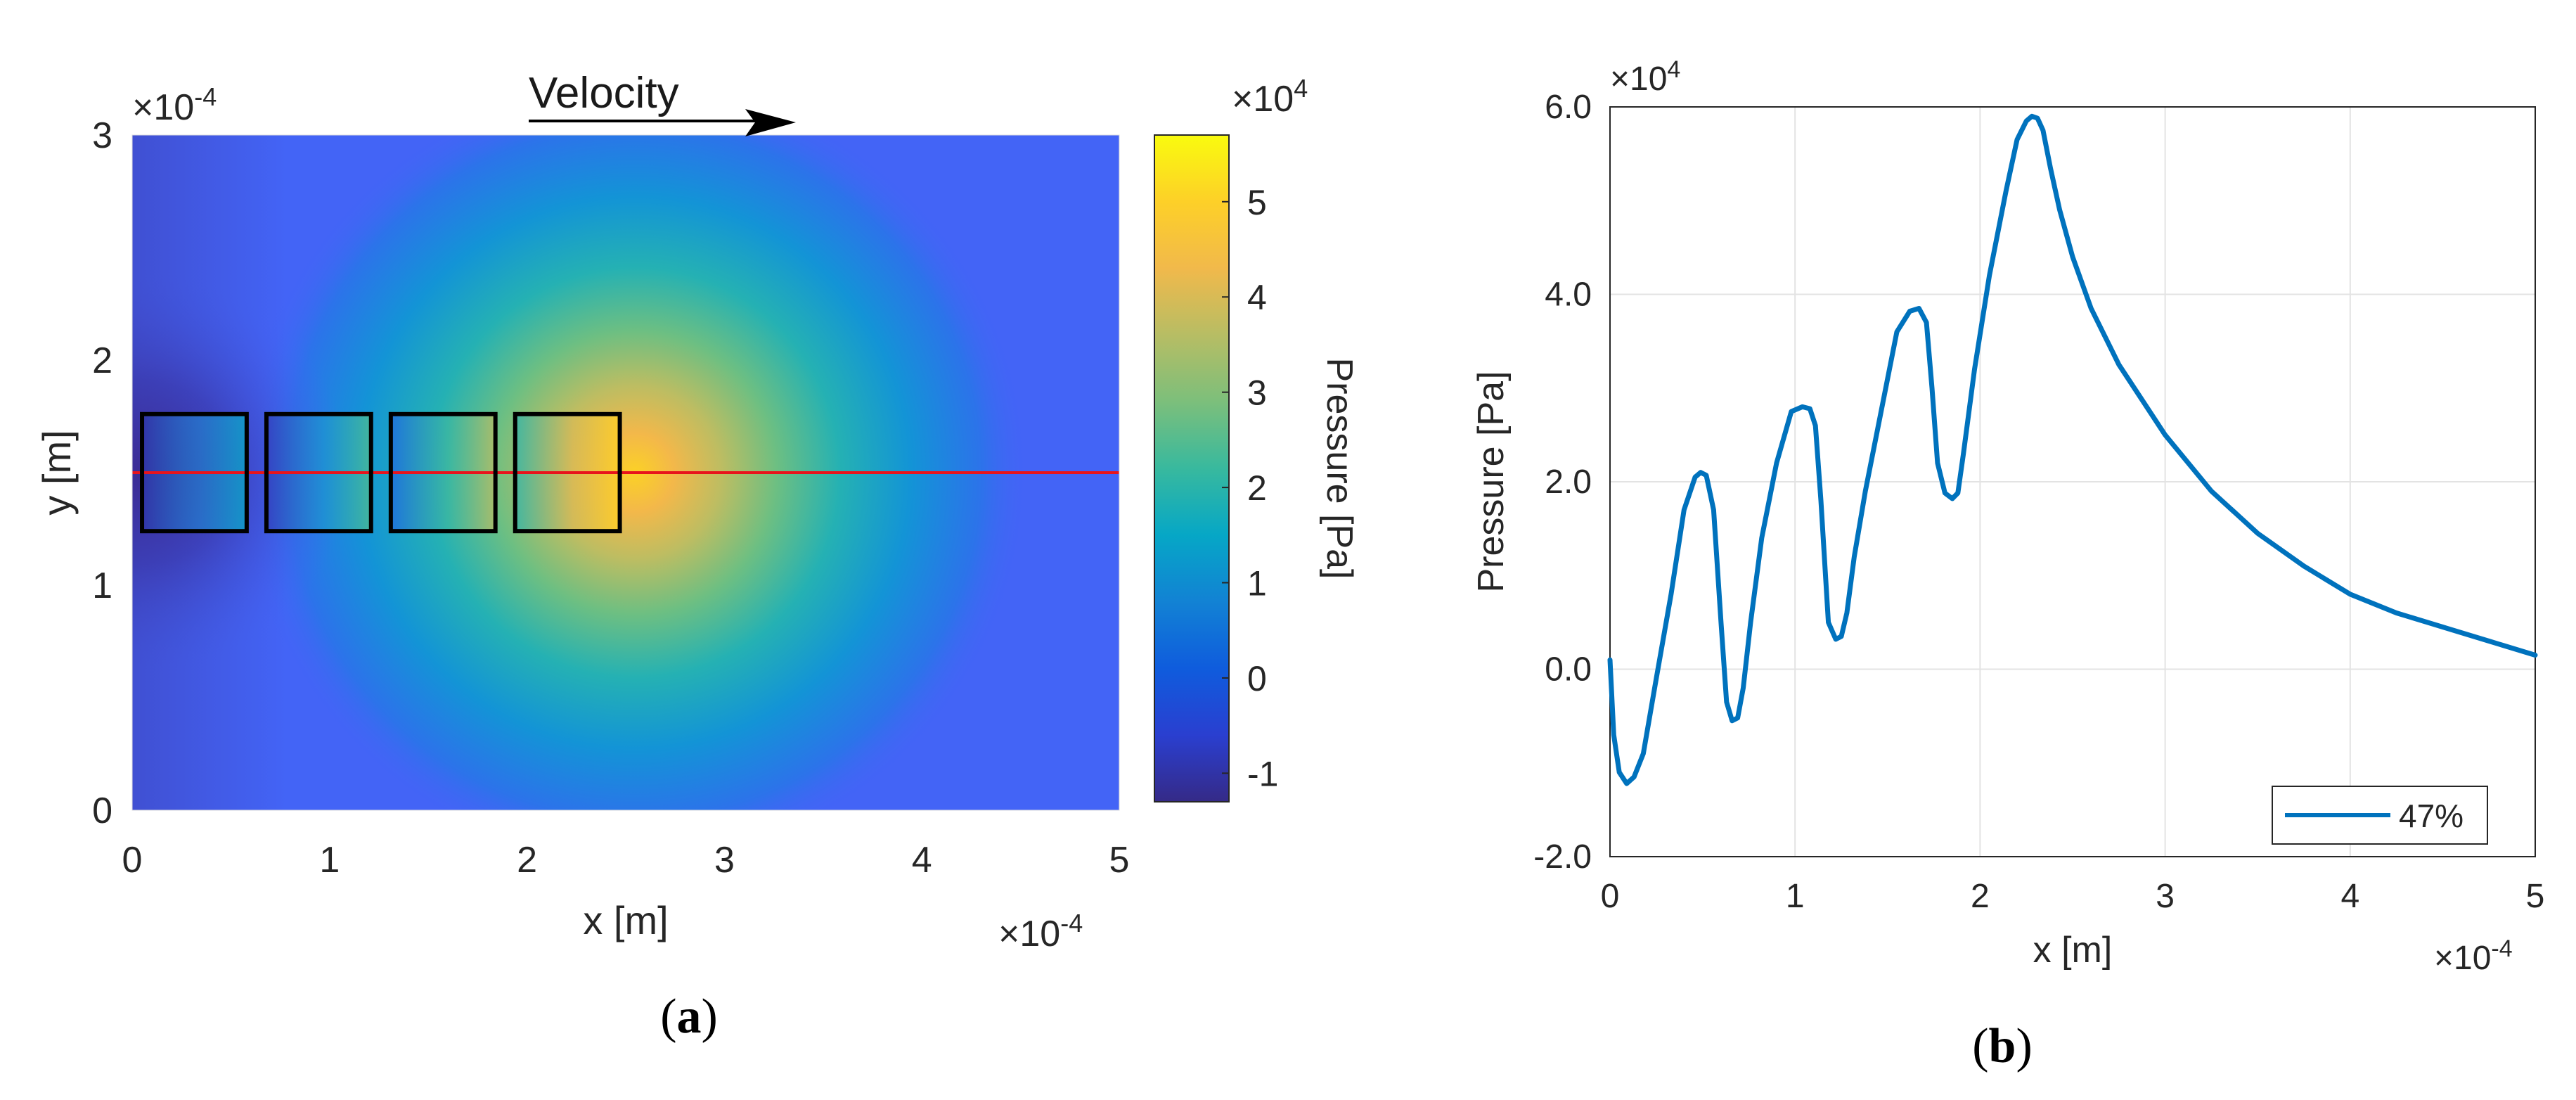  What do you see at coordinates (1262, 773) in the screenshot?
I see `colorbar-tick-label: -1` at bounding box center [1262, 773].